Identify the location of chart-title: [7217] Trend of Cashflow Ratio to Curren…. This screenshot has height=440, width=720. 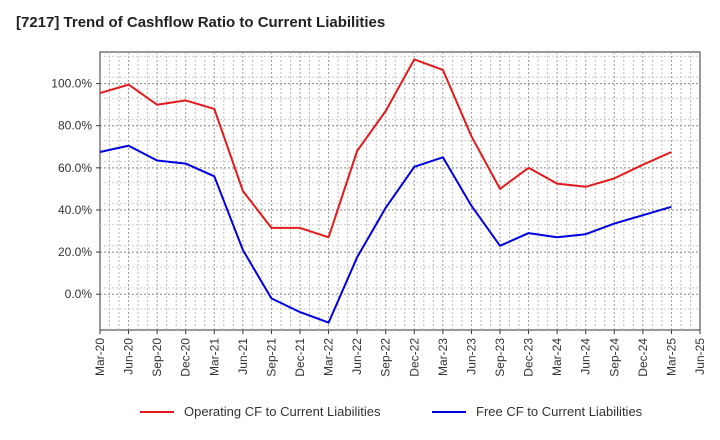
(201, 22).